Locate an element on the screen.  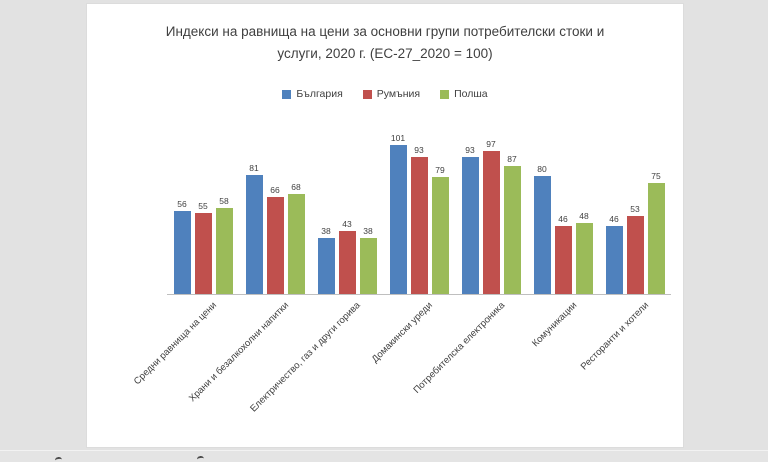
legend-item-poland: Полша is located at coordinates (464, 94).